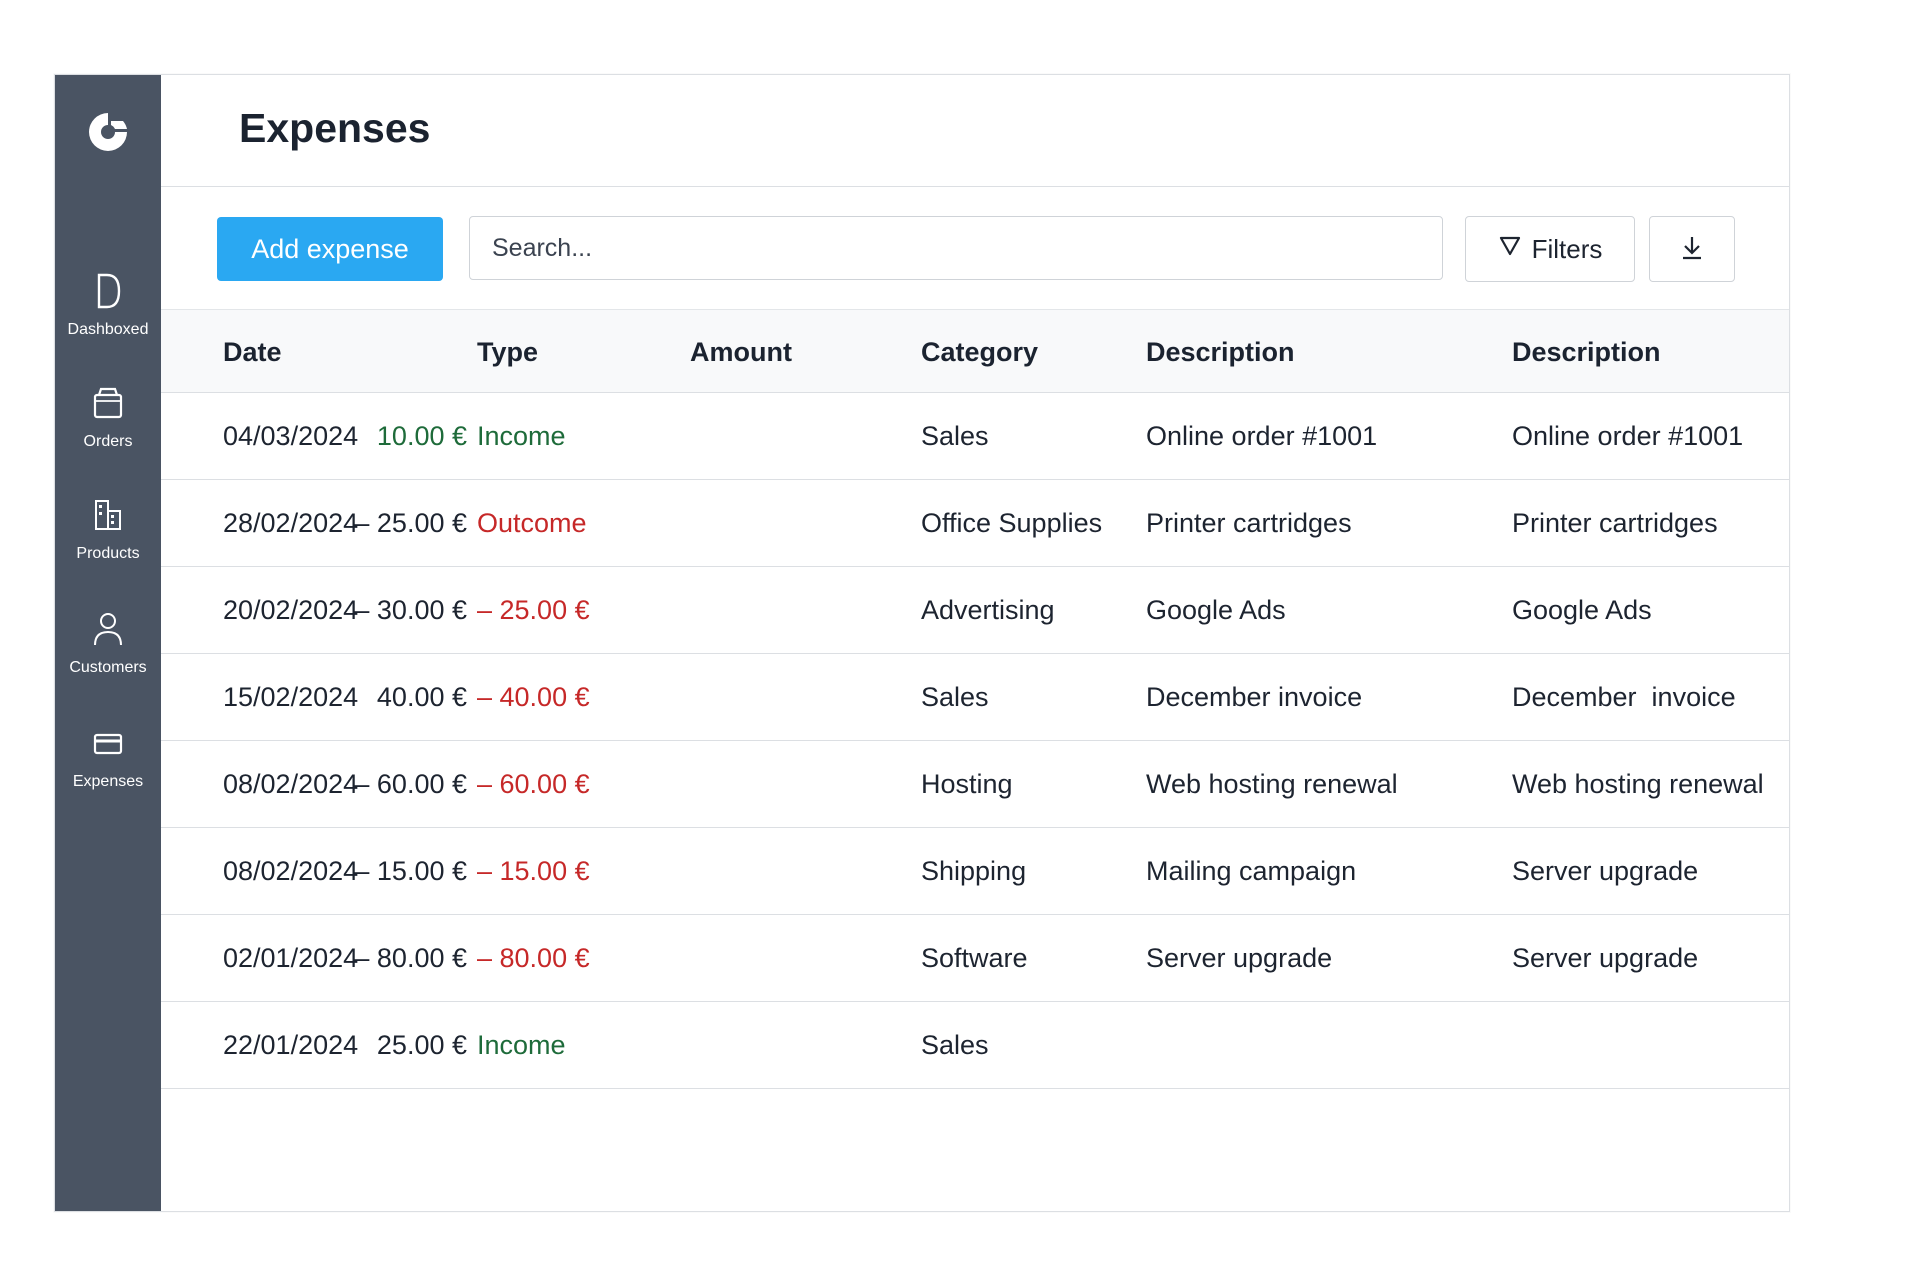 This screenshot has height=1280, width=1920. What do you see at coordinates (1582, 610) in the screenshot?
I see `cell-description-2: Google Ads` at bounding box center [1582, 610].